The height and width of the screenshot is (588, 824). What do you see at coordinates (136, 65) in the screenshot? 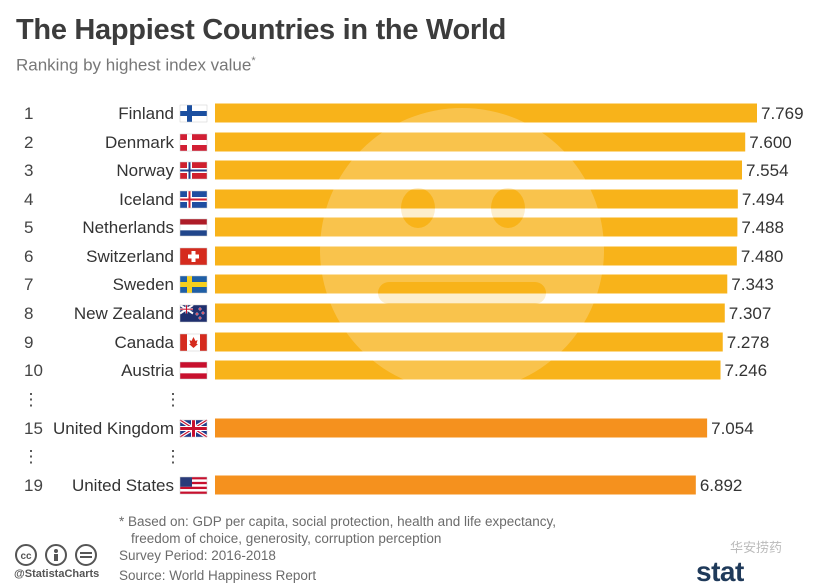
I see `chart-subtitle: Ranking by highest index value*` at bounding box center [136, 65].